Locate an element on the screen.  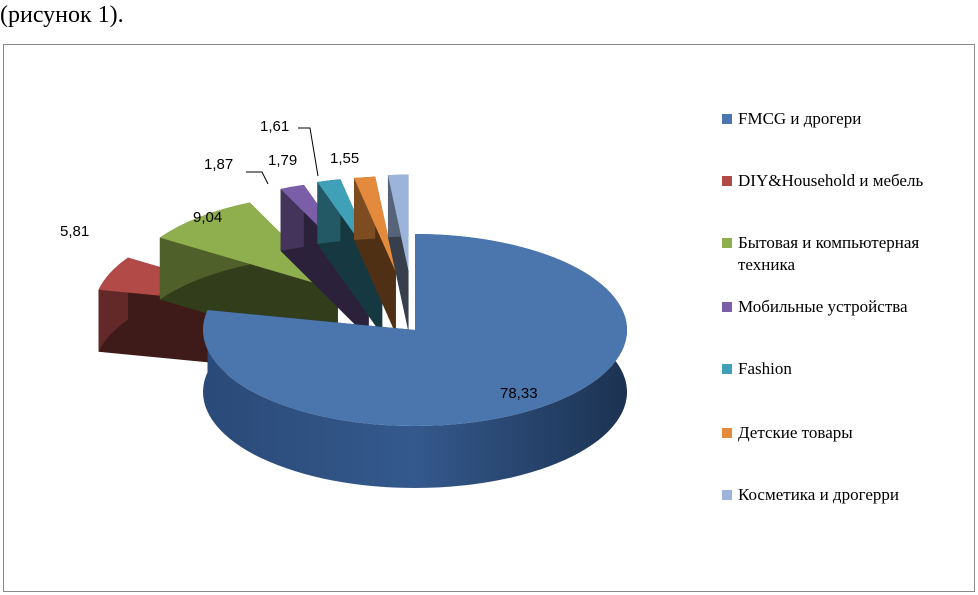
pie-slice-детские-товары is located at coordinates (375, 255).